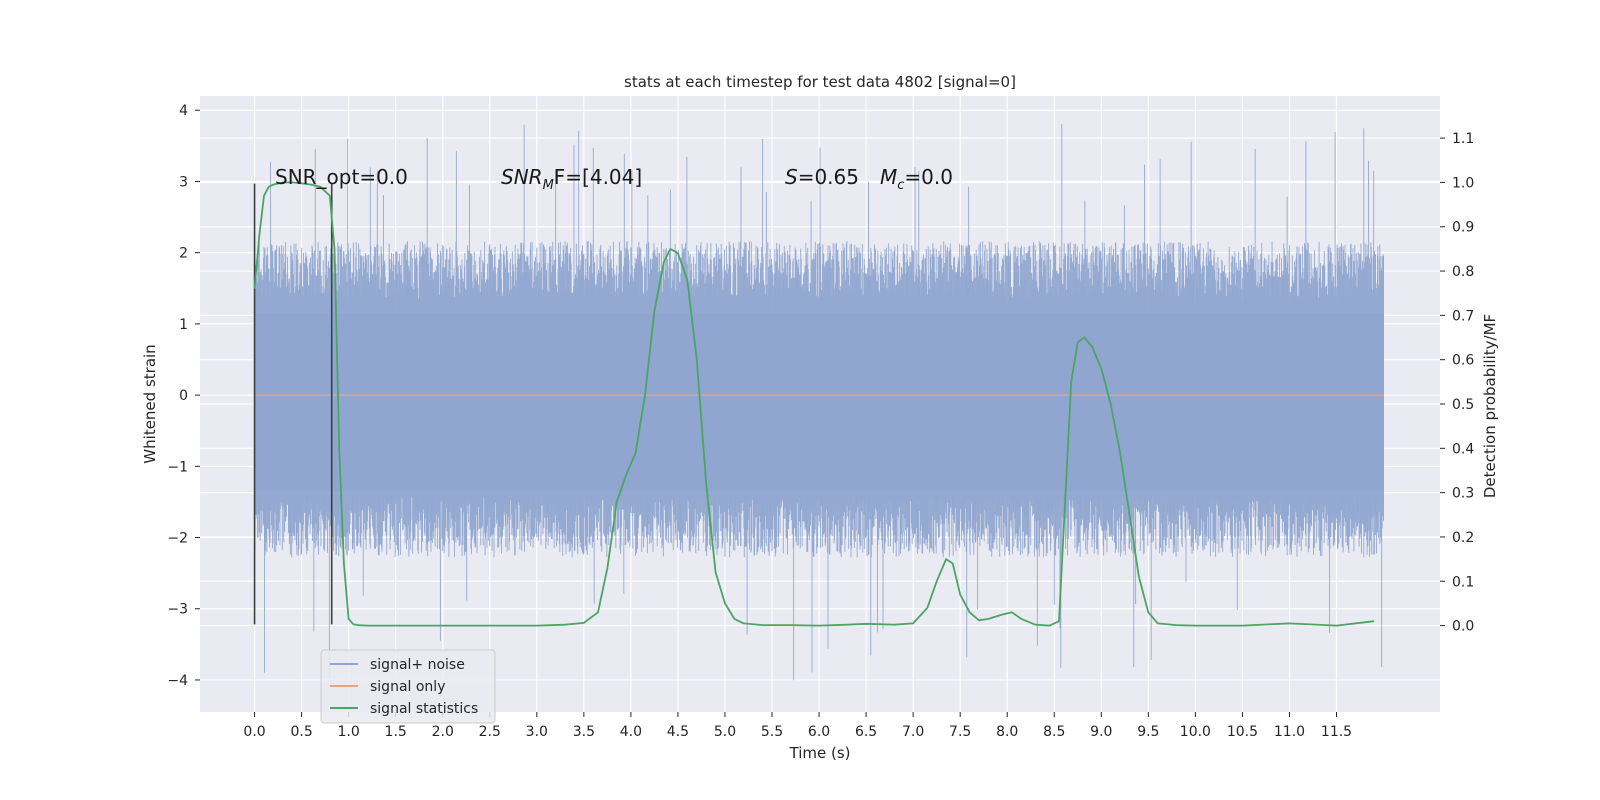 The height and width of the screenshot is (800, 1600). I want to click on x-tick-label: 9.5, so click(1148, 732).